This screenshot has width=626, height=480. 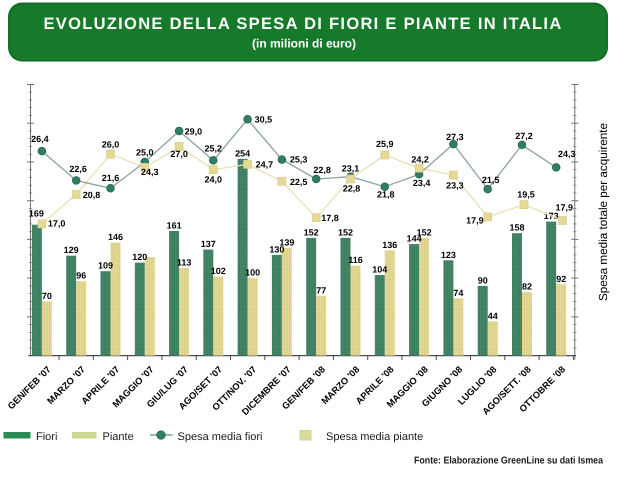 What do you see at coordinates (265, 164) in the screenshot?
I see `svg-text: 24,7` at bounding box center [265, 164].